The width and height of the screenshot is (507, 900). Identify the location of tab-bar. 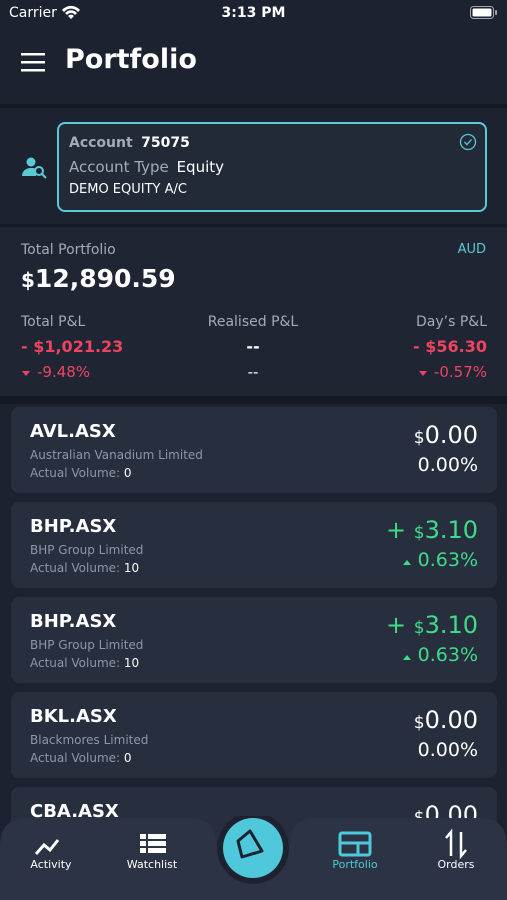
(253, 858).